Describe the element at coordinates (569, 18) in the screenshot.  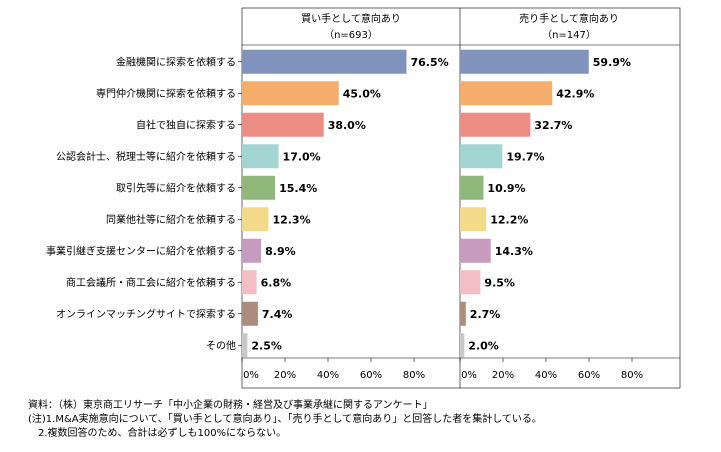
I see `panel-title: 売り手として意向あり` at that location.